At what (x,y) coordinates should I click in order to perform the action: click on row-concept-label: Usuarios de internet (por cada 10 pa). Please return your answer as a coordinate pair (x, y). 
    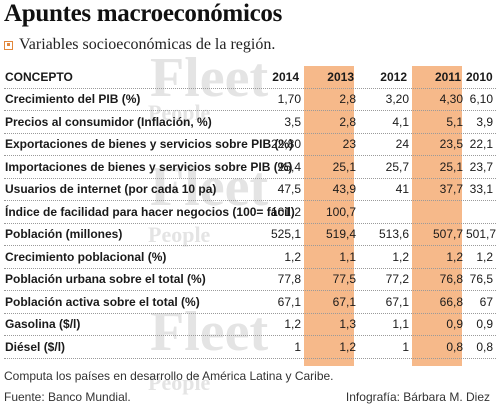
    Looking at the image, I should click on (111, 189).